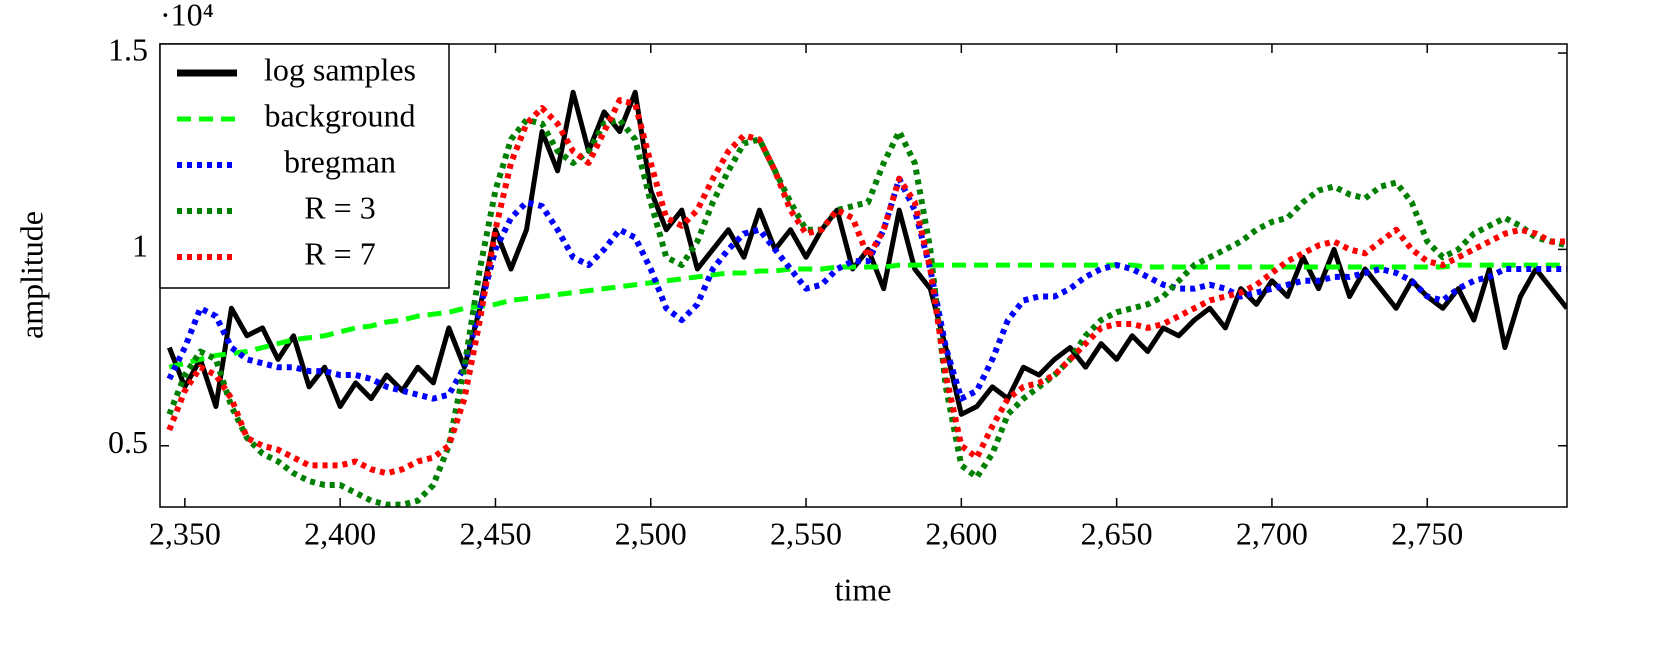  Describe the element at coordinates (339, 207) in the screenshot. I see `legend-label: R = 3` at that location.